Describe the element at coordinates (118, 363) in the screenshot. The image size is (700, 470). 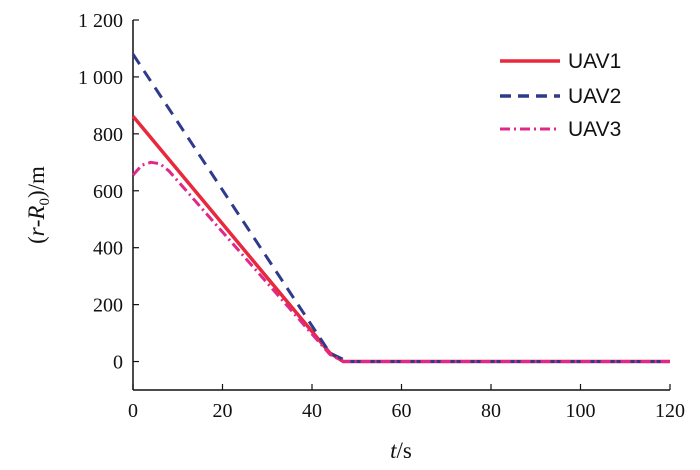
I see `y-tick-label: 0` at that location.